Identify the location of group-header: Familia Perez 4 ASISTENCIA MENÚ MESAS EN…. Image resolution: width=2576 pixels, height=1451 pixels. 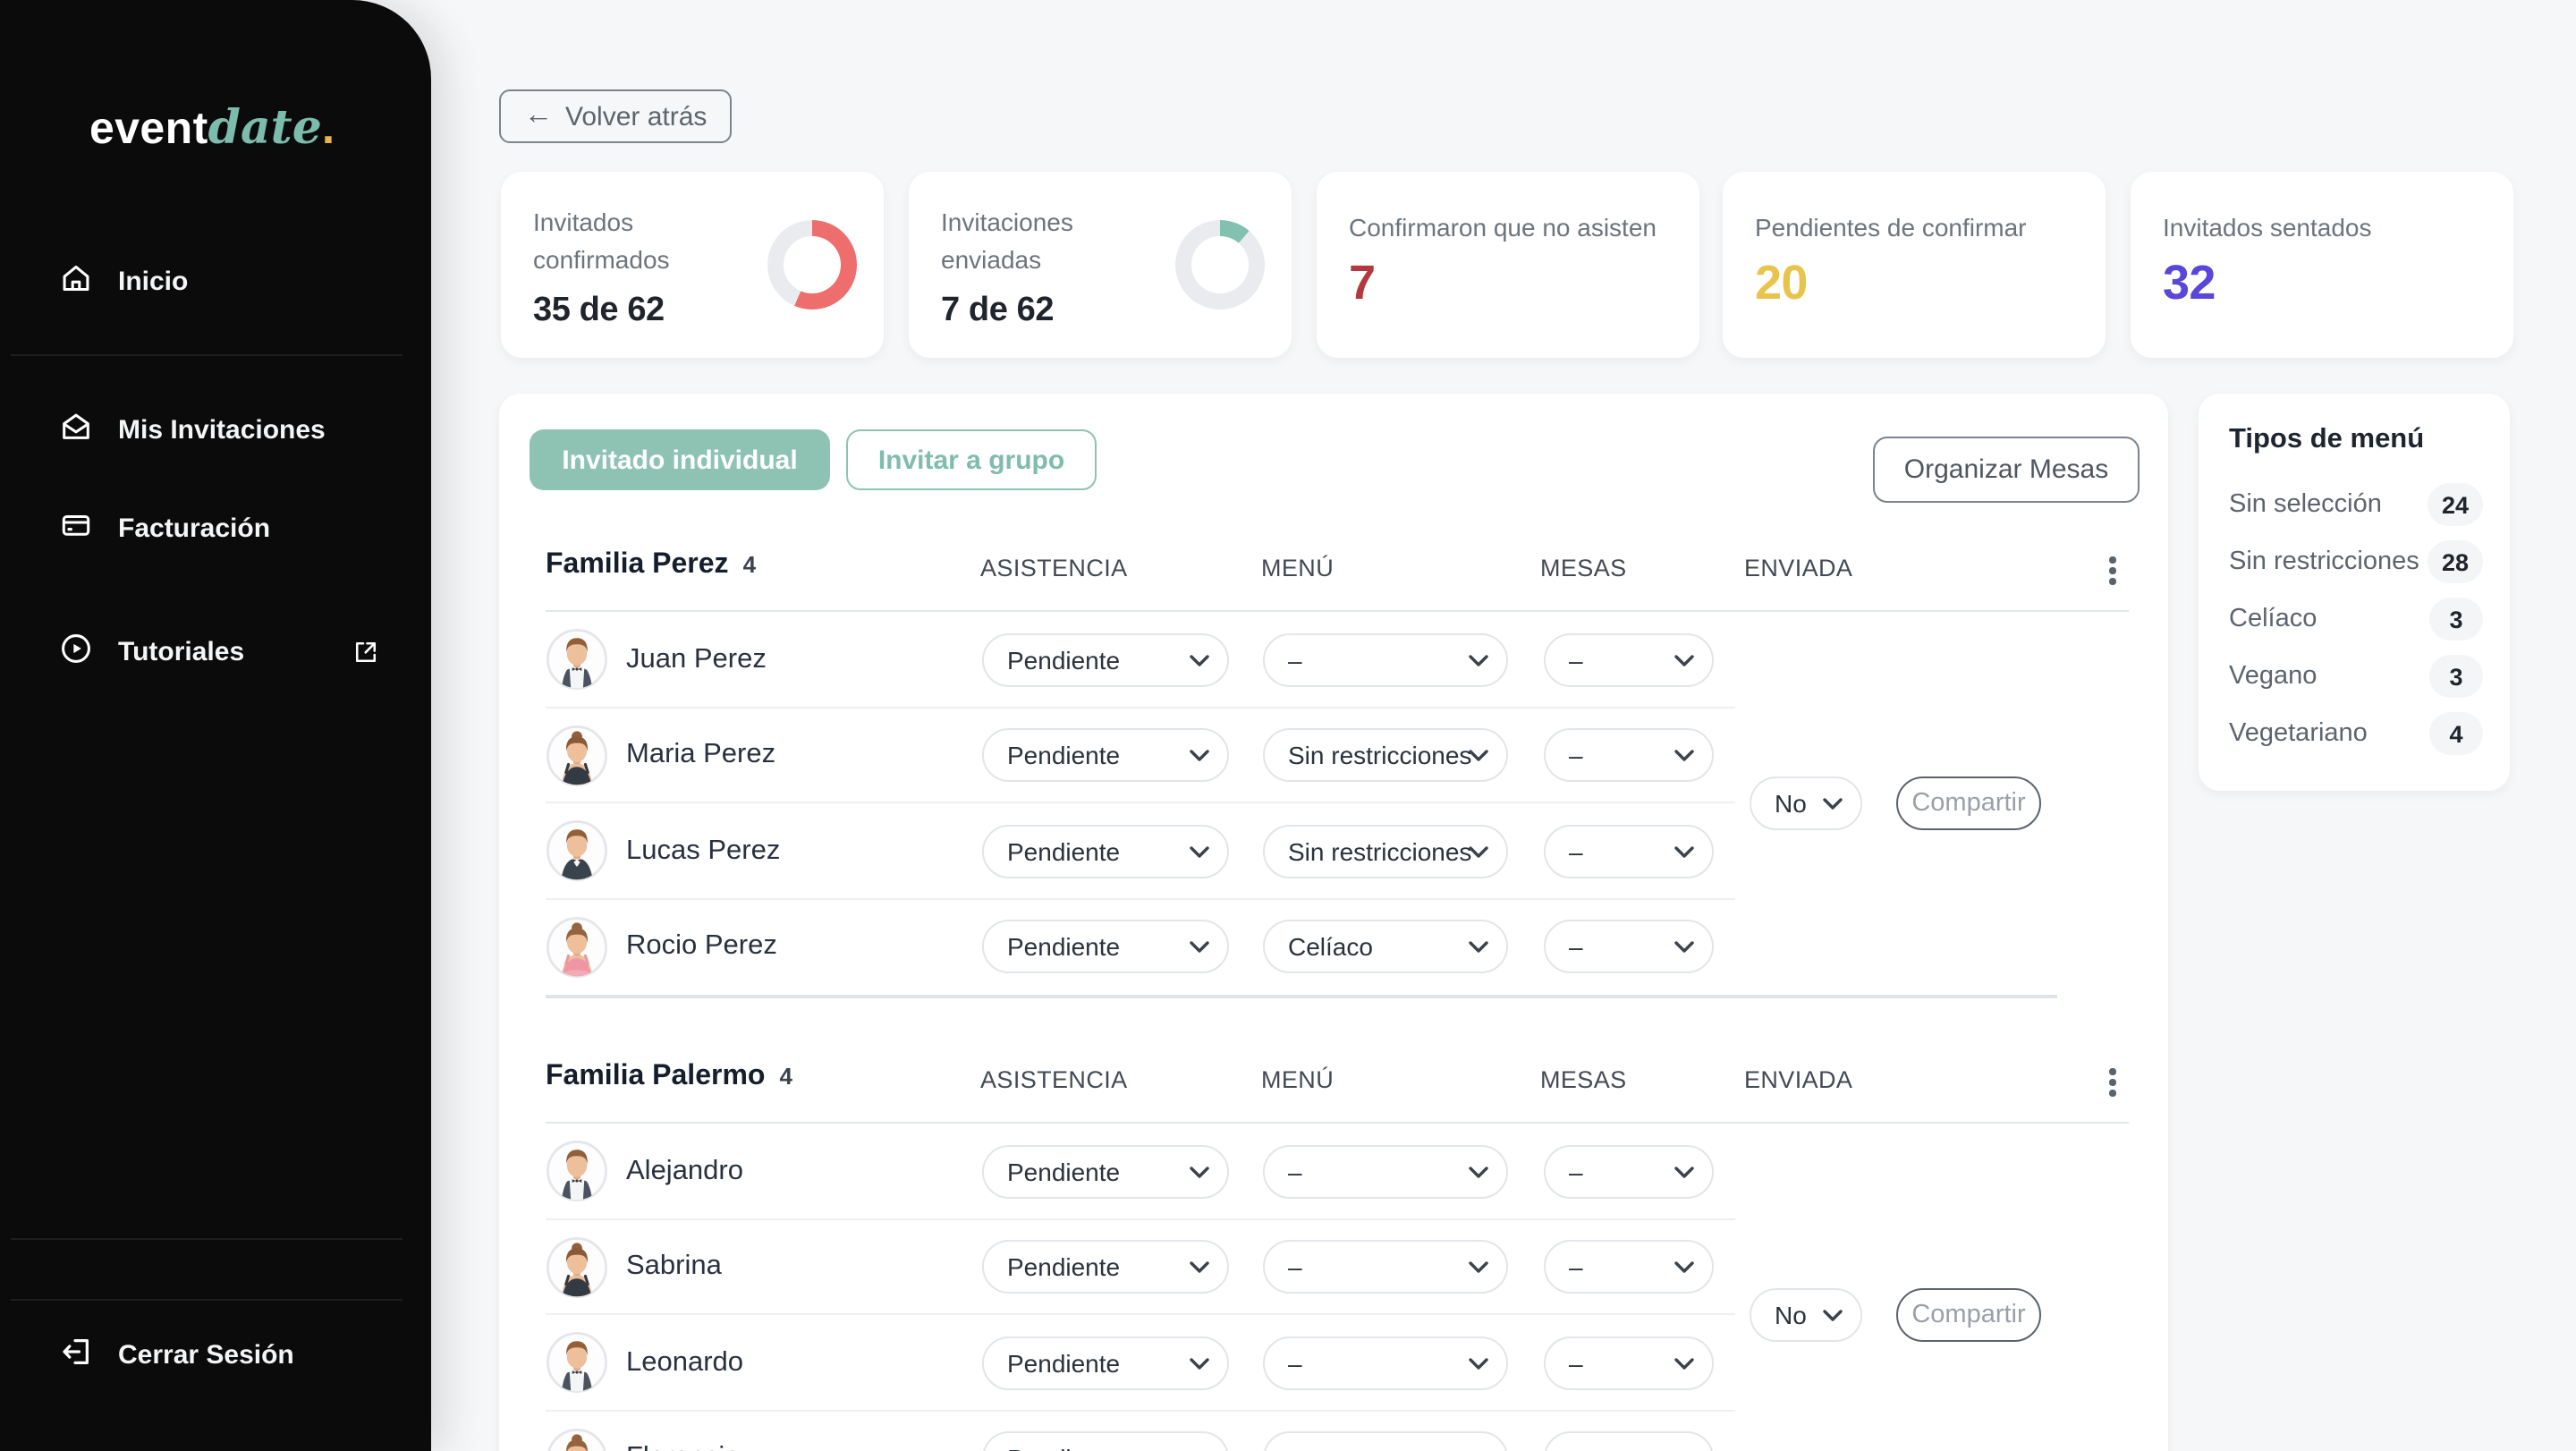
(1333, 578).